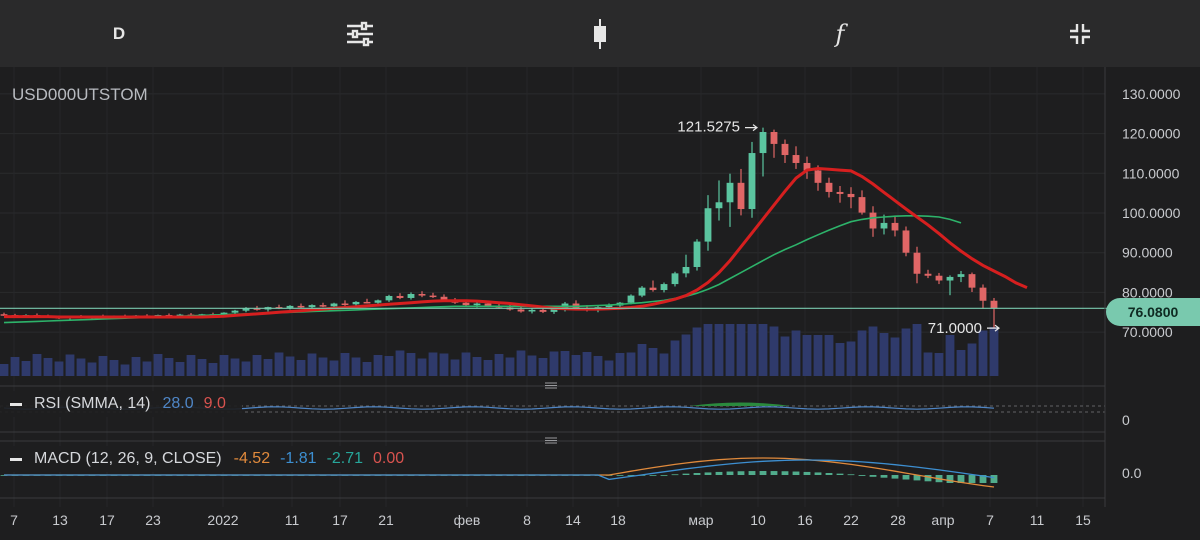 The height and width of the screenshot is (540, 1200). What do you see at coordinates (499, 350) in the screenshot?
I see `volume-bars` at bounding box center [499, 350].